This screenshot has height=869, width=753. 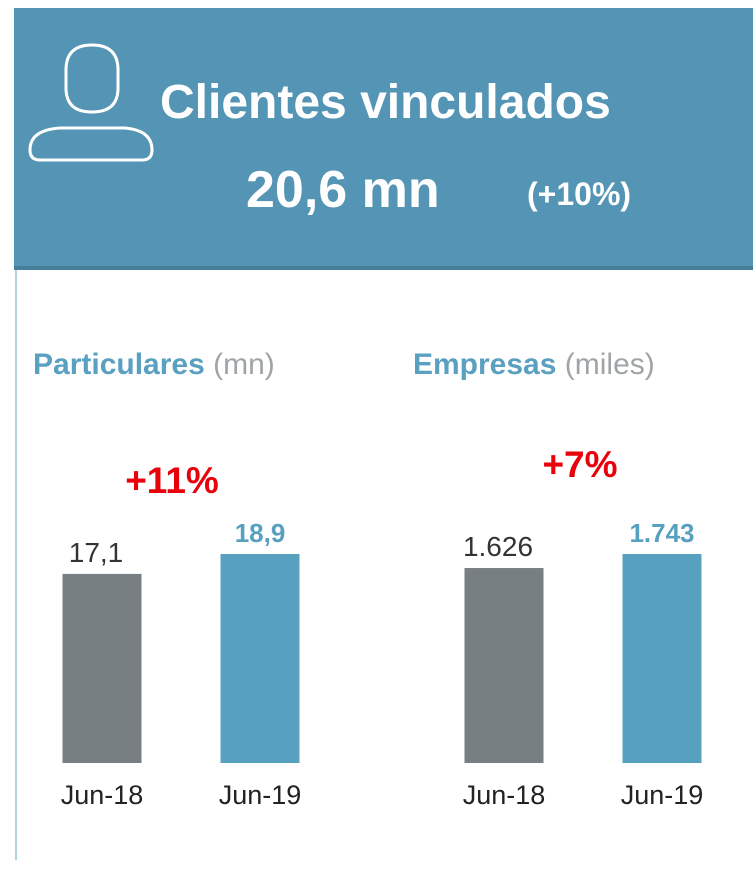 I want to click on chart-title: Empresas (miles), so click(x=534, y=364).